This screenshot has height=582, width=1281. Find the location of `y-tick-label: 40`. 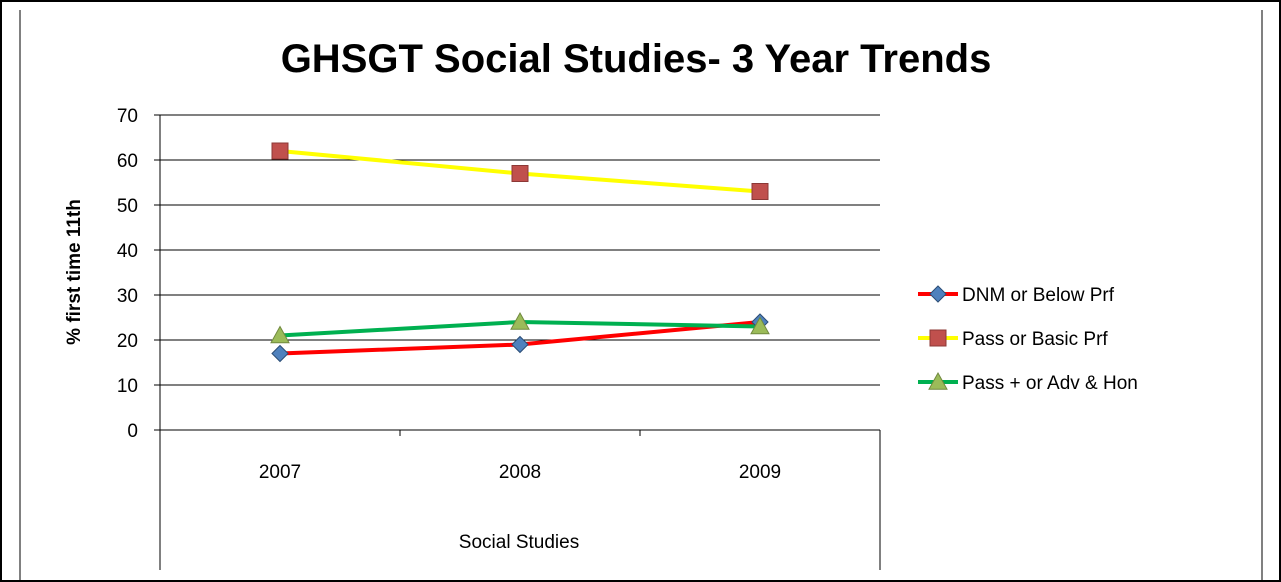

y-tick-label: 40 is located at coordinates (127, 251).